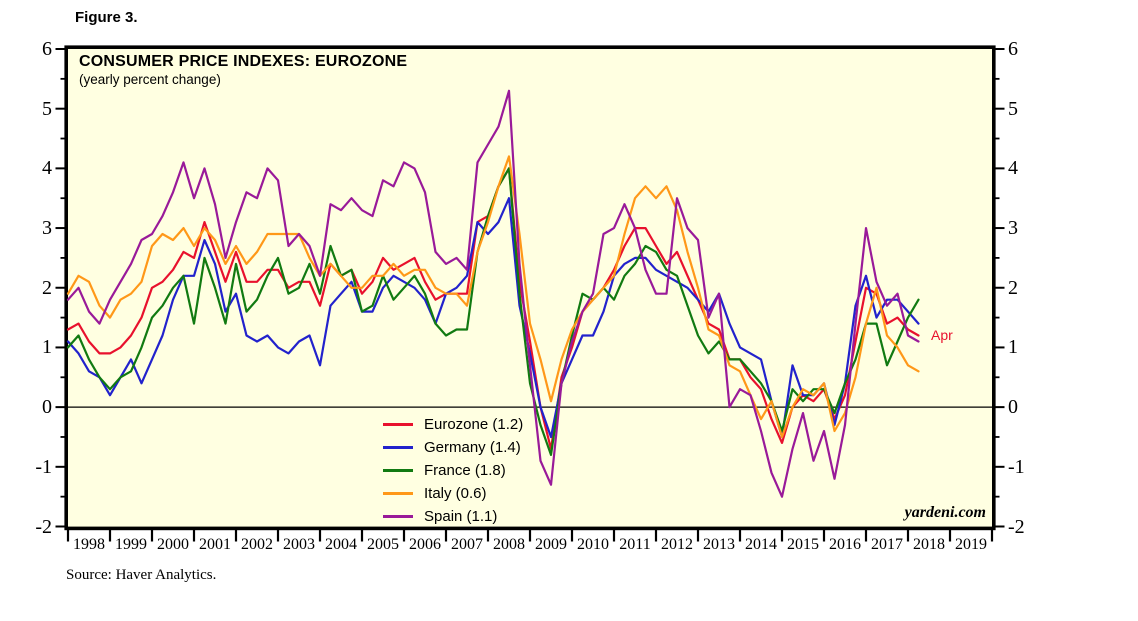  Describe the element at coordinates (299, 544) in the screenshot. I see `x-axis-label: 2003` at that location.